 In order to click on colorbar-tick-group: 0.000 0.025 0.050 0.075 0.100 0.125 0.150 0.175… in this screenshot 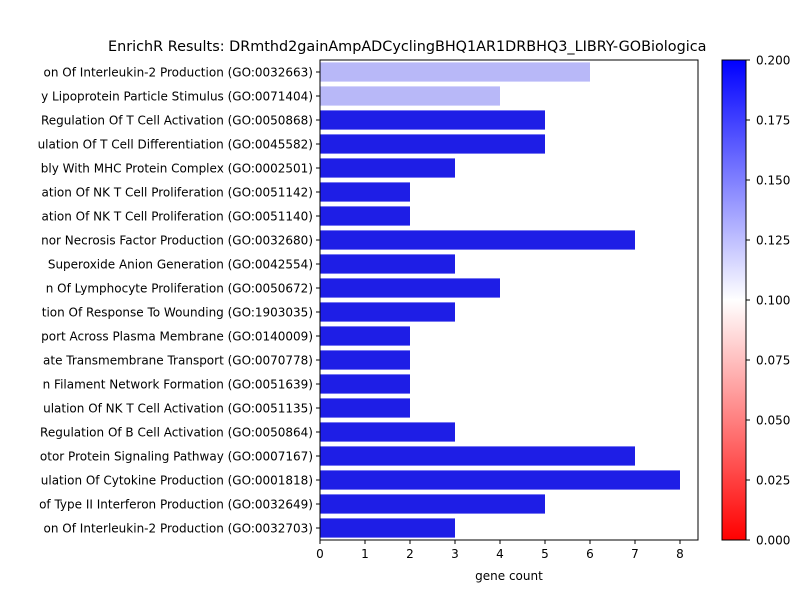, I will do `click(768, 300)`.